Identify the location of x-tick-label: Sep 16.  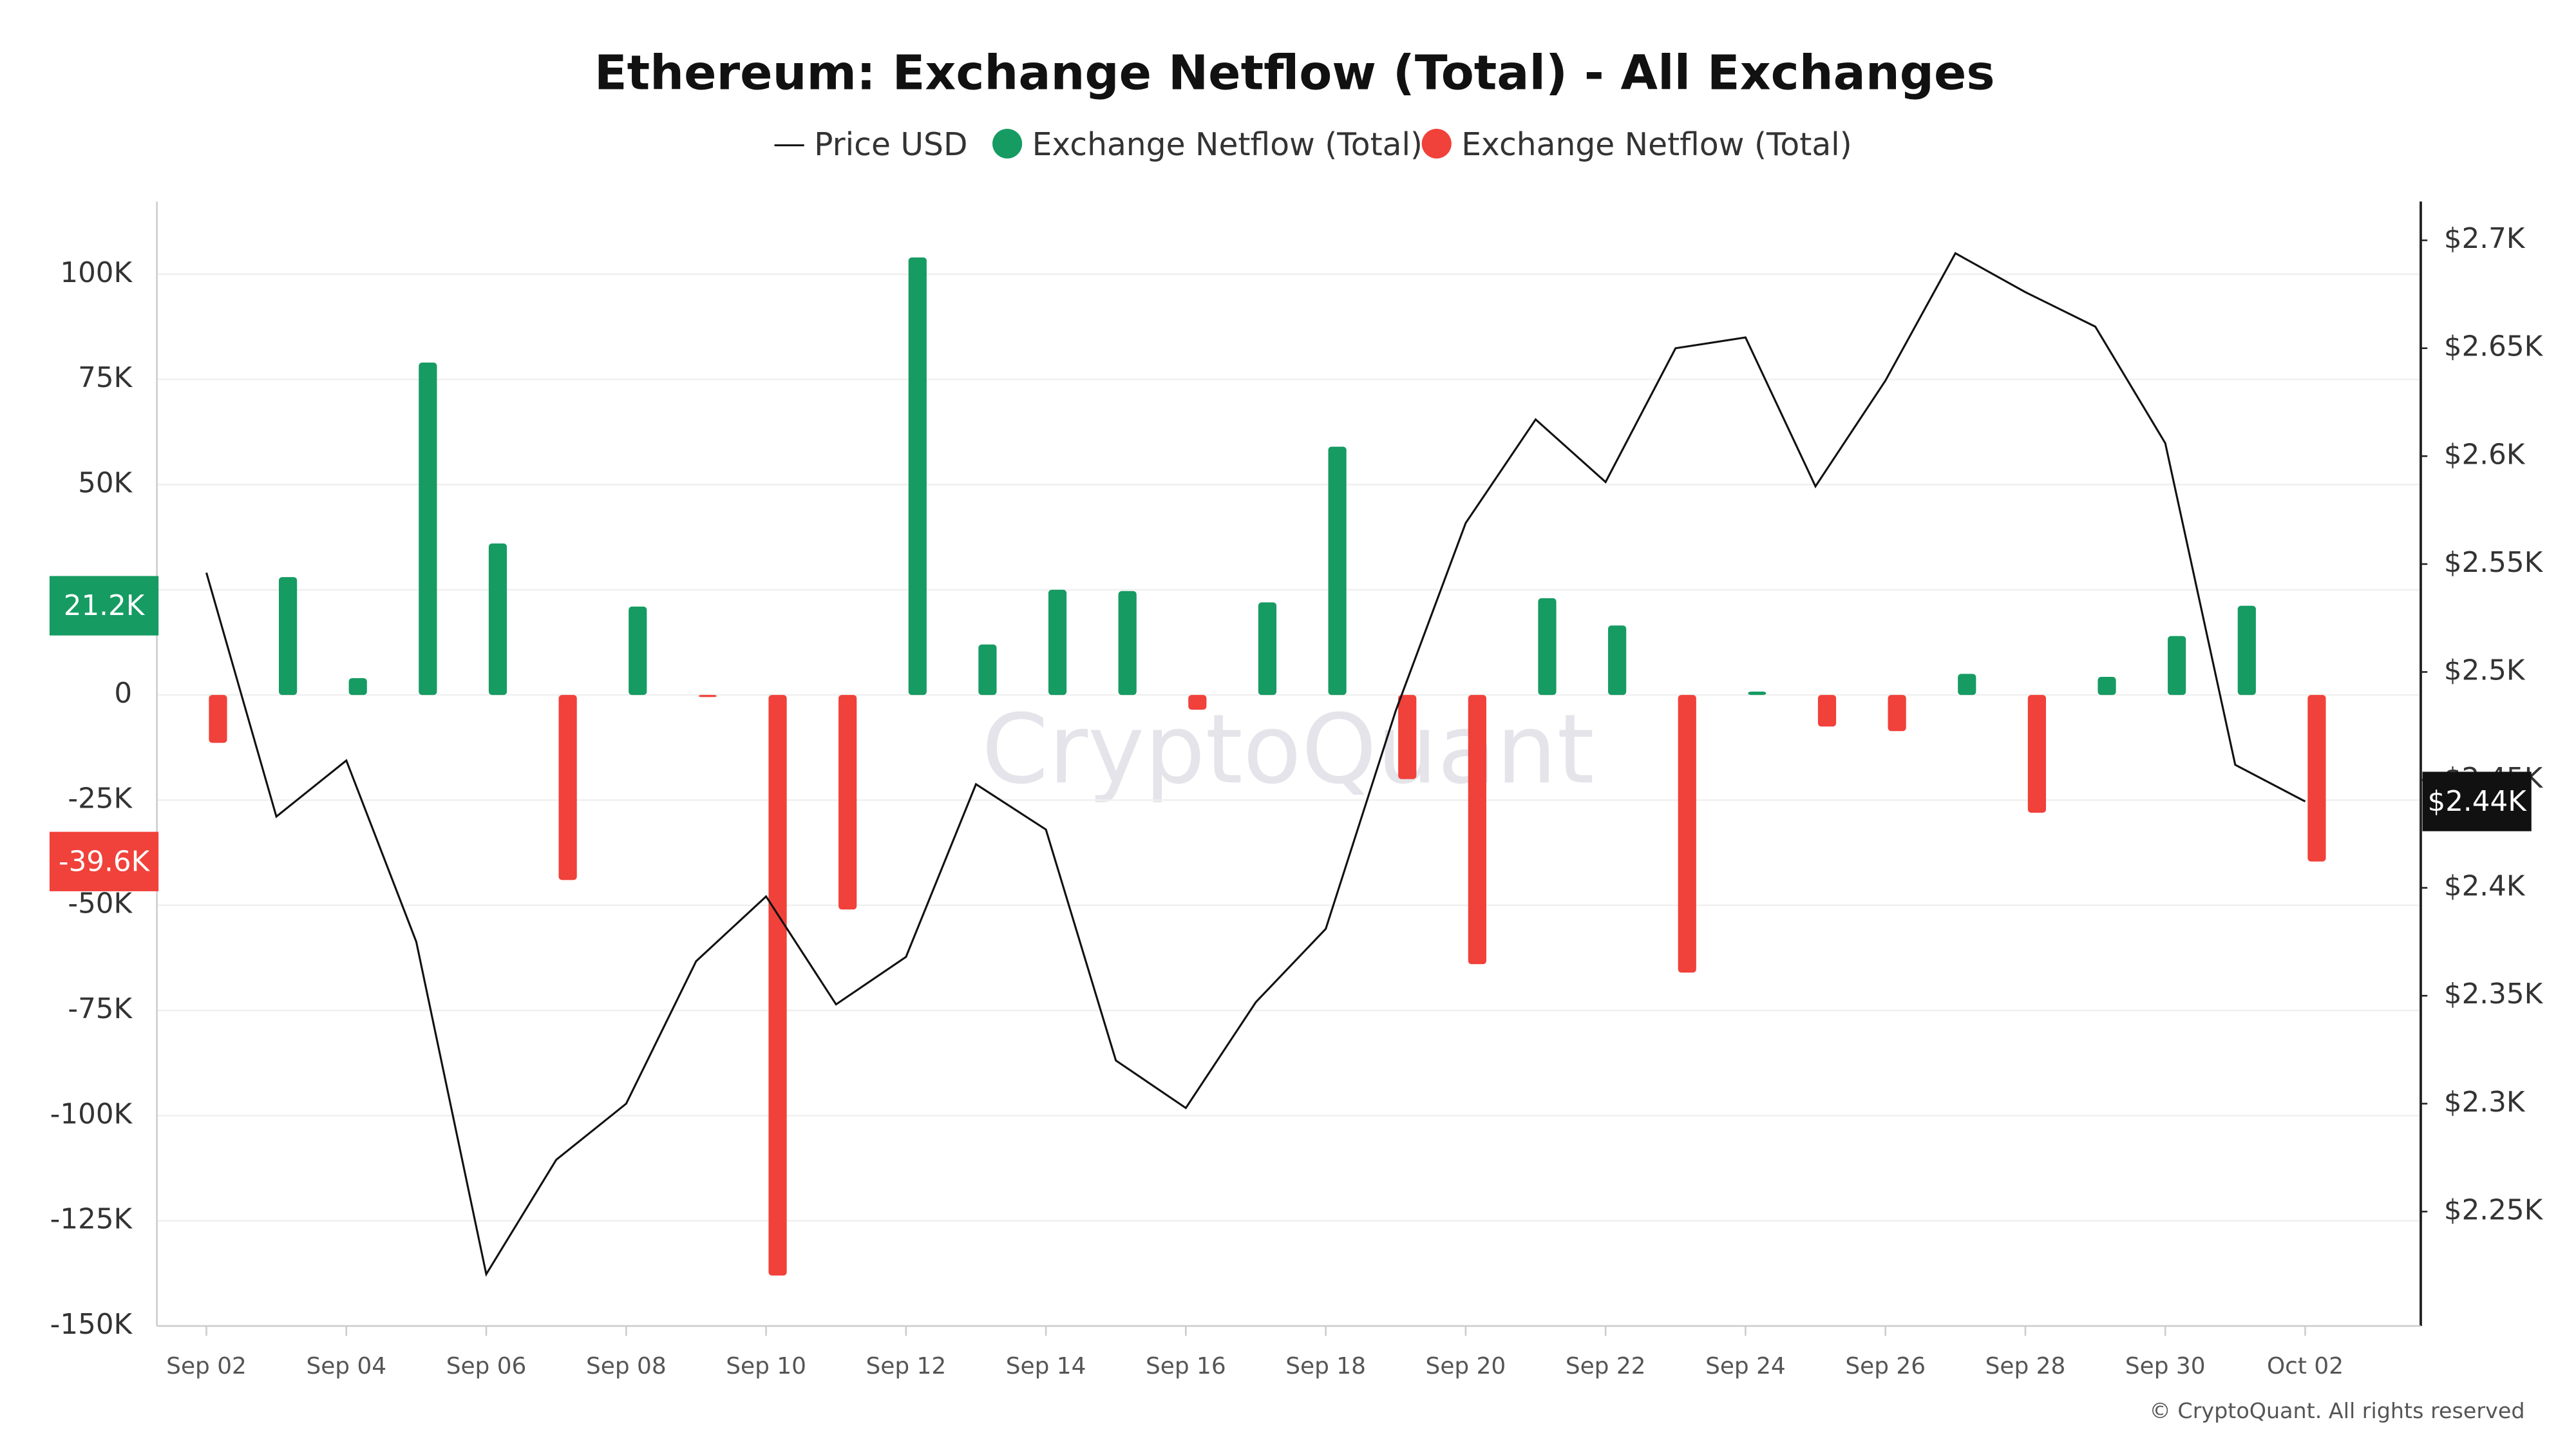
(1186, 1366).